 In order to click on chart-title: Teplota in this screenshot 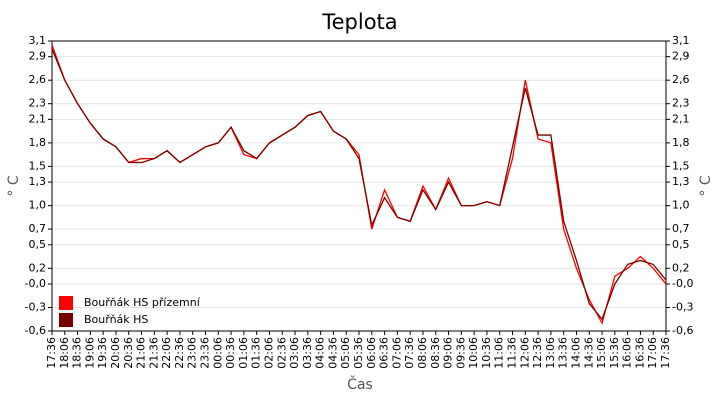, I will do `click(359, 22)`.